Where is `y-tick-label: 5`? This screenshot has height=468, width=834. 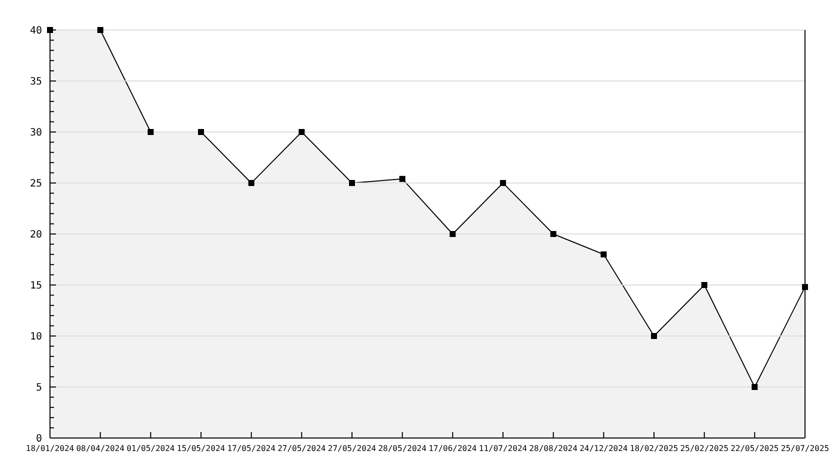 y-tick-label: 5 is located at coordinates (39, 388).